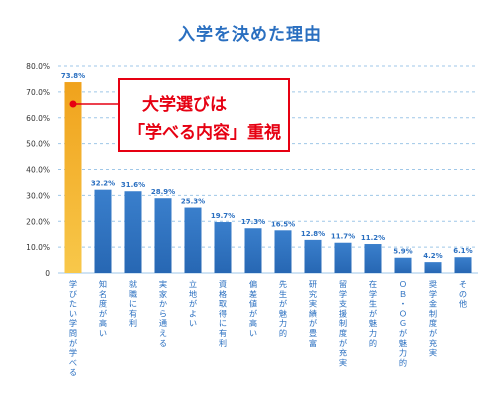 The image size is (500, 400). I want to click on y-tick-label: 10.0%, so click(38, 247).